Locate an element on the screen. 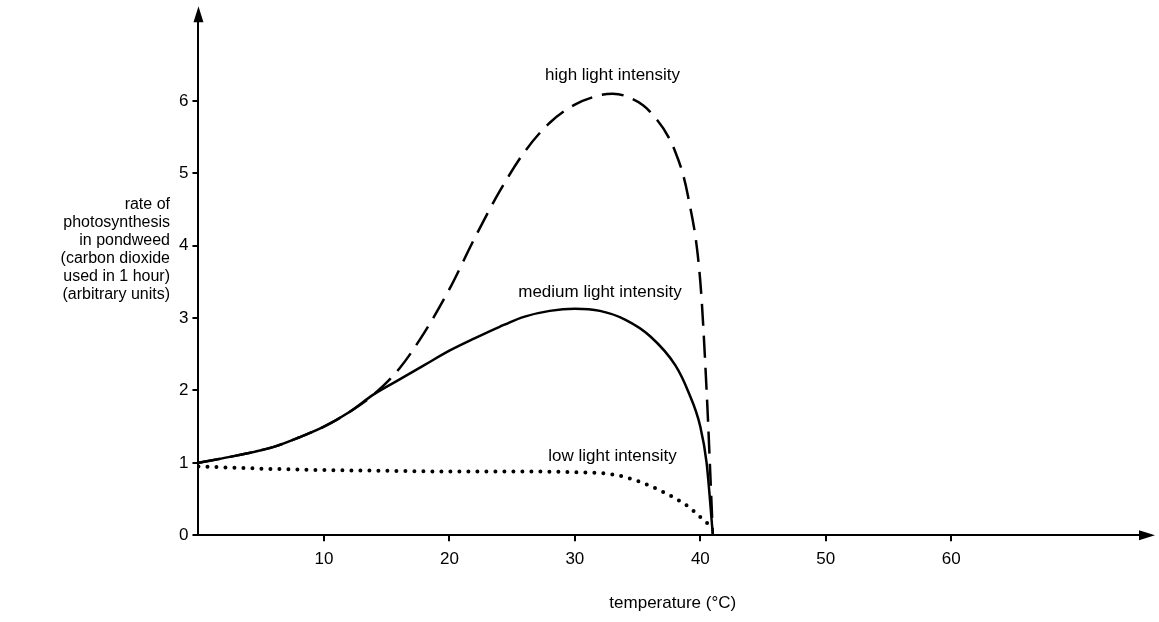  y-tick-label: 4 is located at coordinates (183, 245).